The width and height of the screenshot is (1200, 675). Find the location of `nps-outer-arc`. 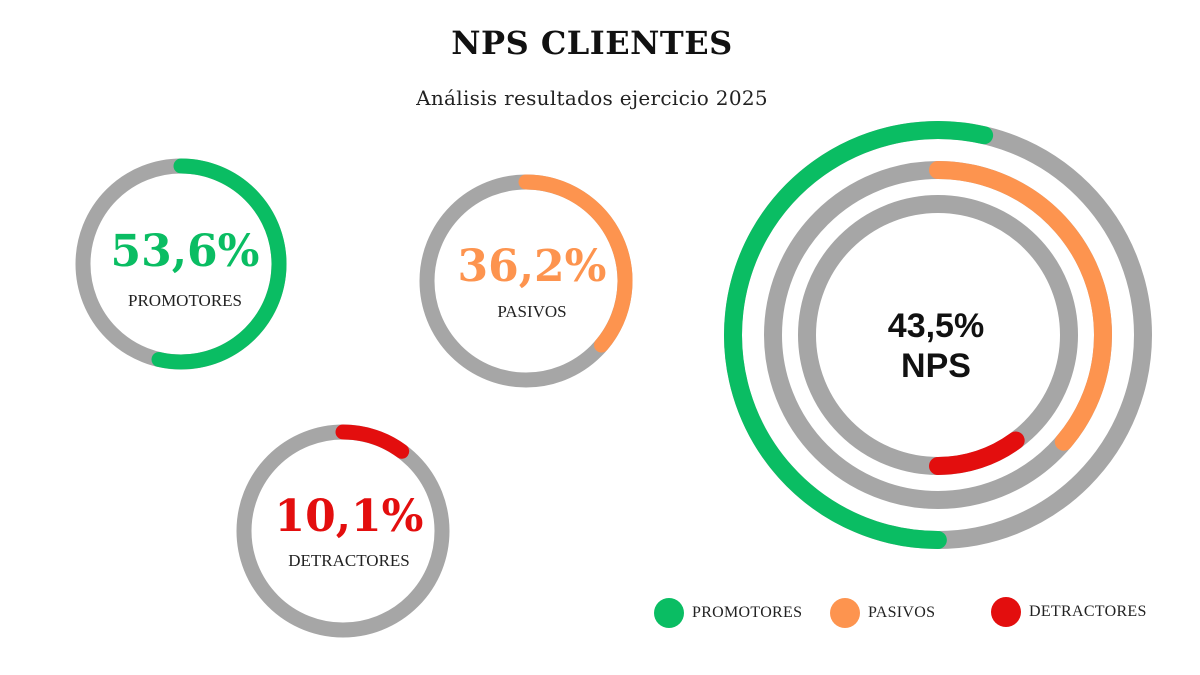

nps-outer-arc is located at coordinates (859, 335).